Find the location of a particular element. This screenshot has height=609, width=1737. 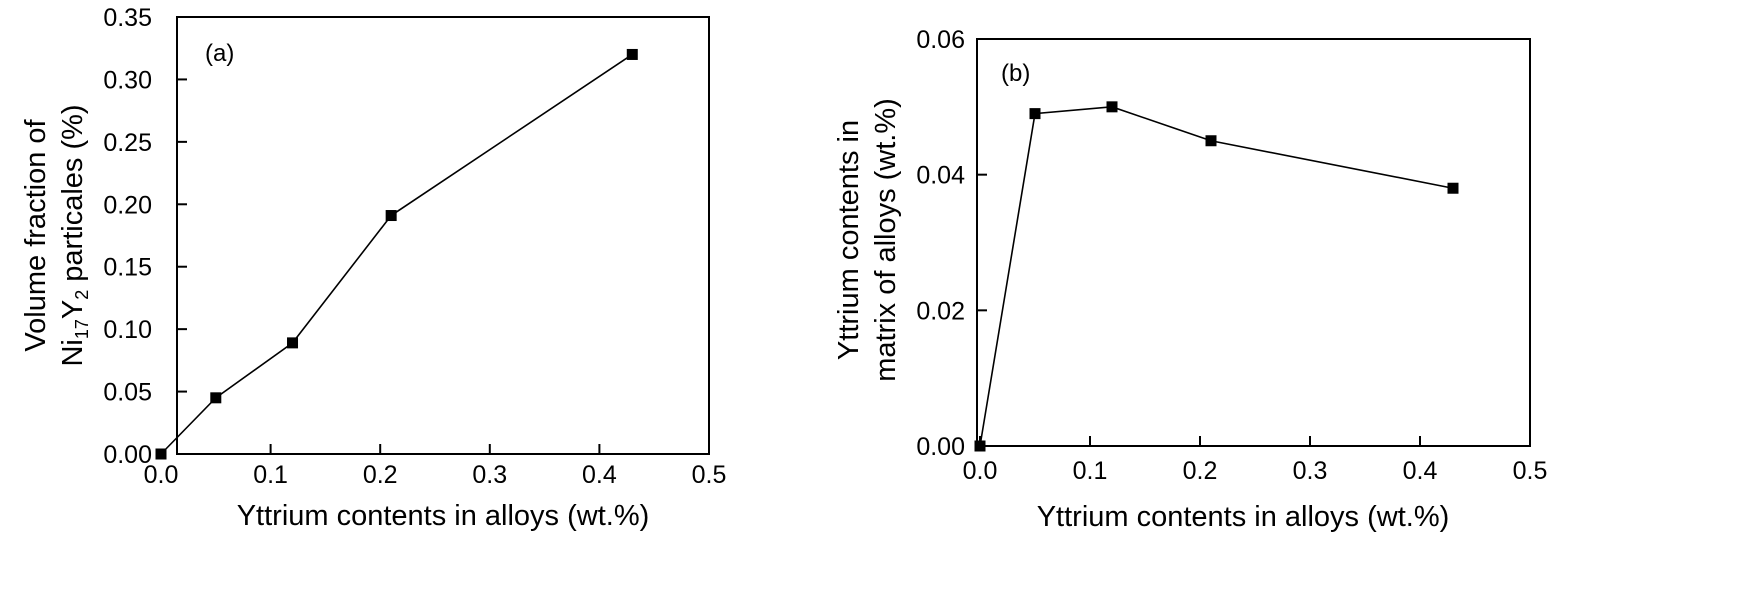

x-tick-label-b: 0.0 is located at coordinates (980, 471).